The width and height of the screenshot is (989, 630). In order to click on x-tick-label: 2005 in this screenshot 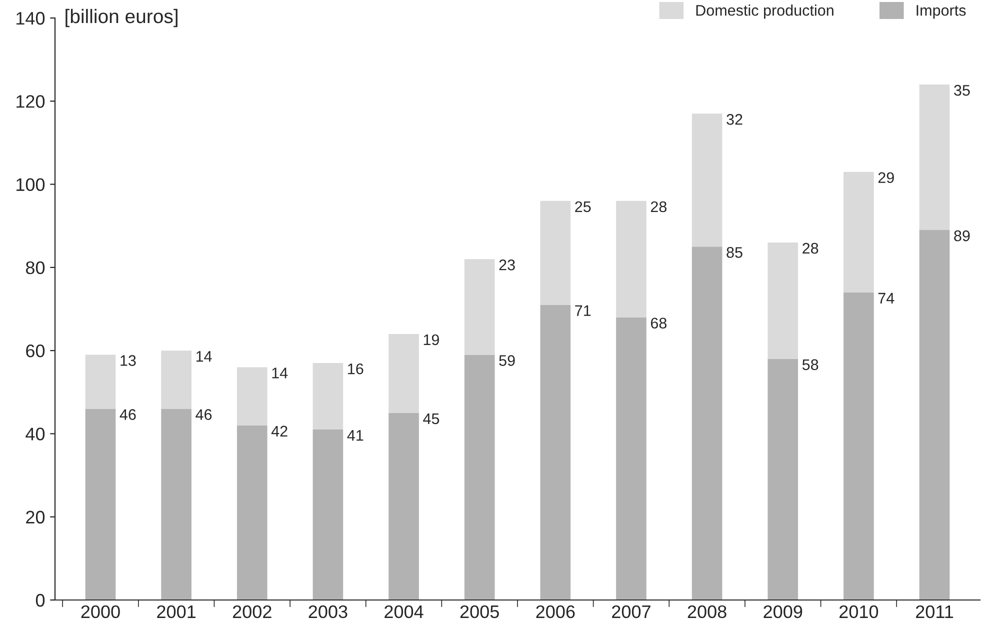, I will do `click(479, 611)`.